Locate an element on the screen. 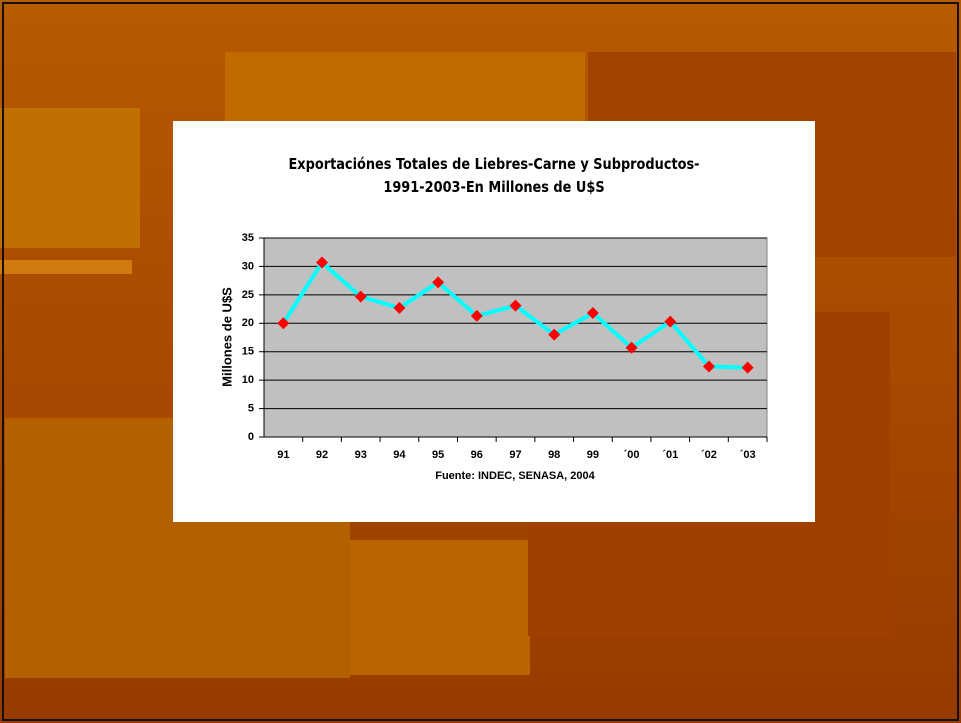 The height and width of the screenshot is (723, 961). x-tick-label: ´00 is located at coordinates (632, 455).